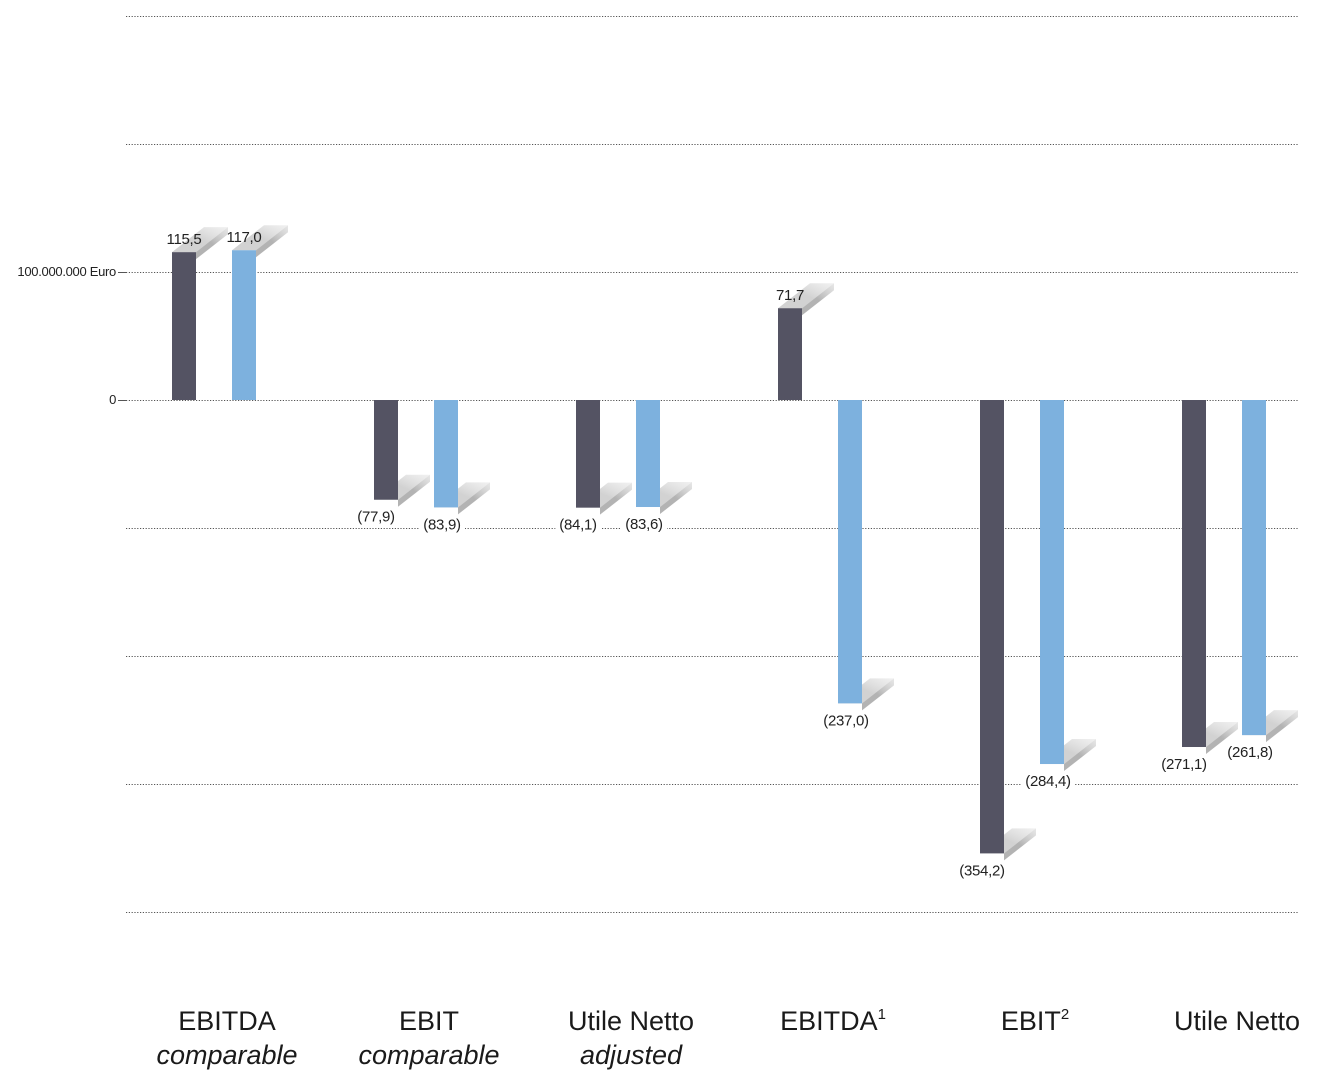 The width and height of the screenshot is (1327, 1070). I want to click on y-axis-tick-labels: 100.000.000 Euro 0, so click(71, 335).